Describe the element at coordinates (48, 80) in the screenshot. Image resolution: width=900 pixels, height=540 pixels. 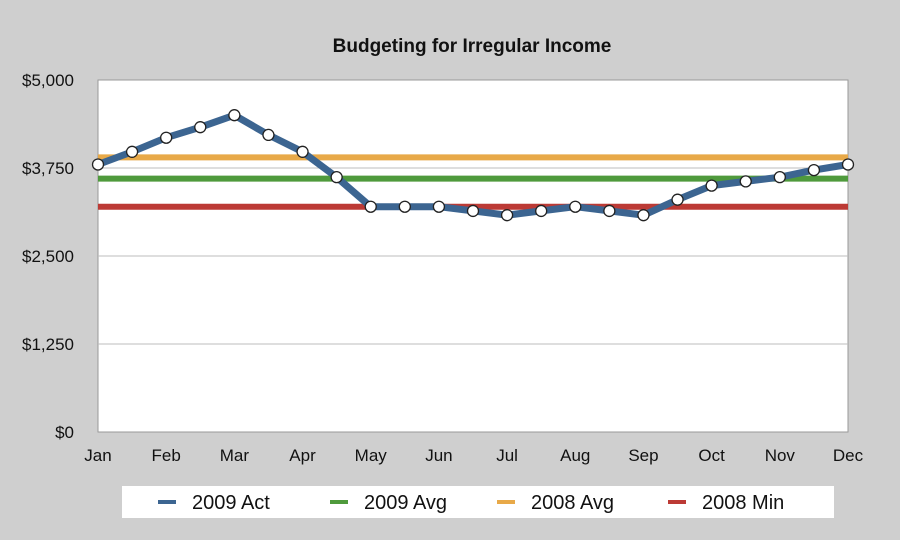
I see `y-tick-label: $5,000` at that location.